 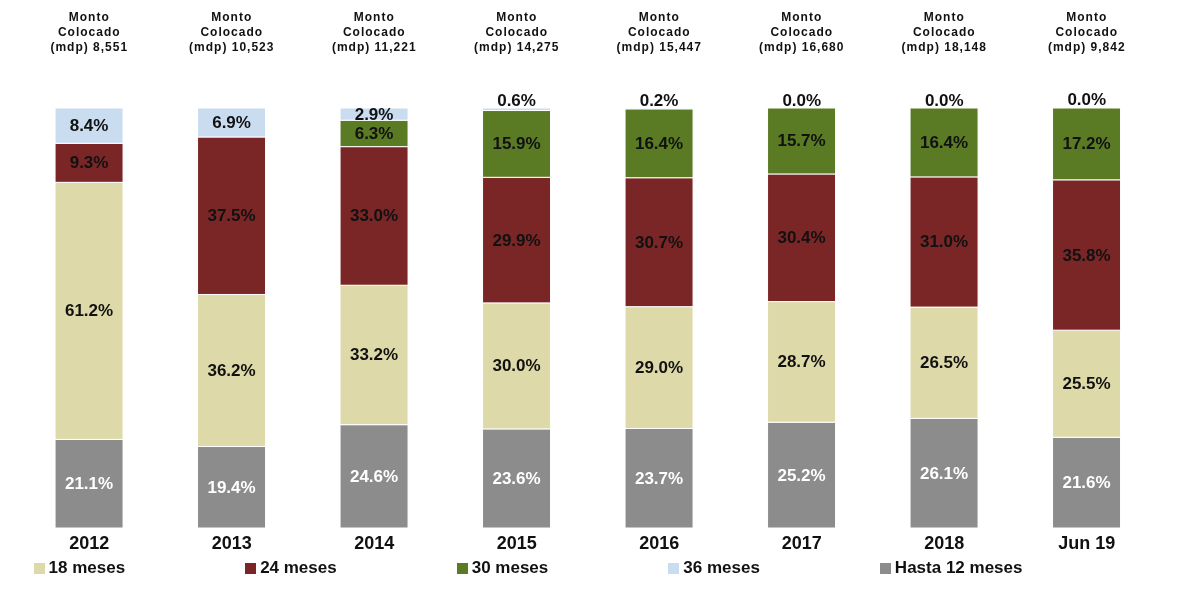 I want to click on data-label: 28.7%, so click(x=801, y=362).